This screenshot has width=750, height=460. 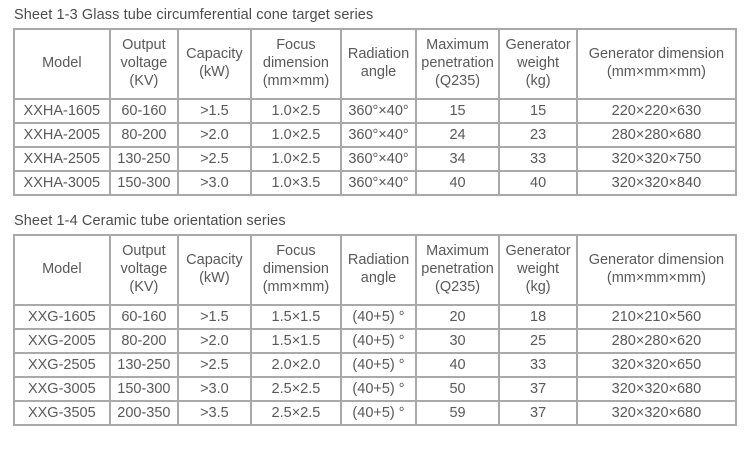 I want to click on table-cell: 23, so click(x=538, y=135).